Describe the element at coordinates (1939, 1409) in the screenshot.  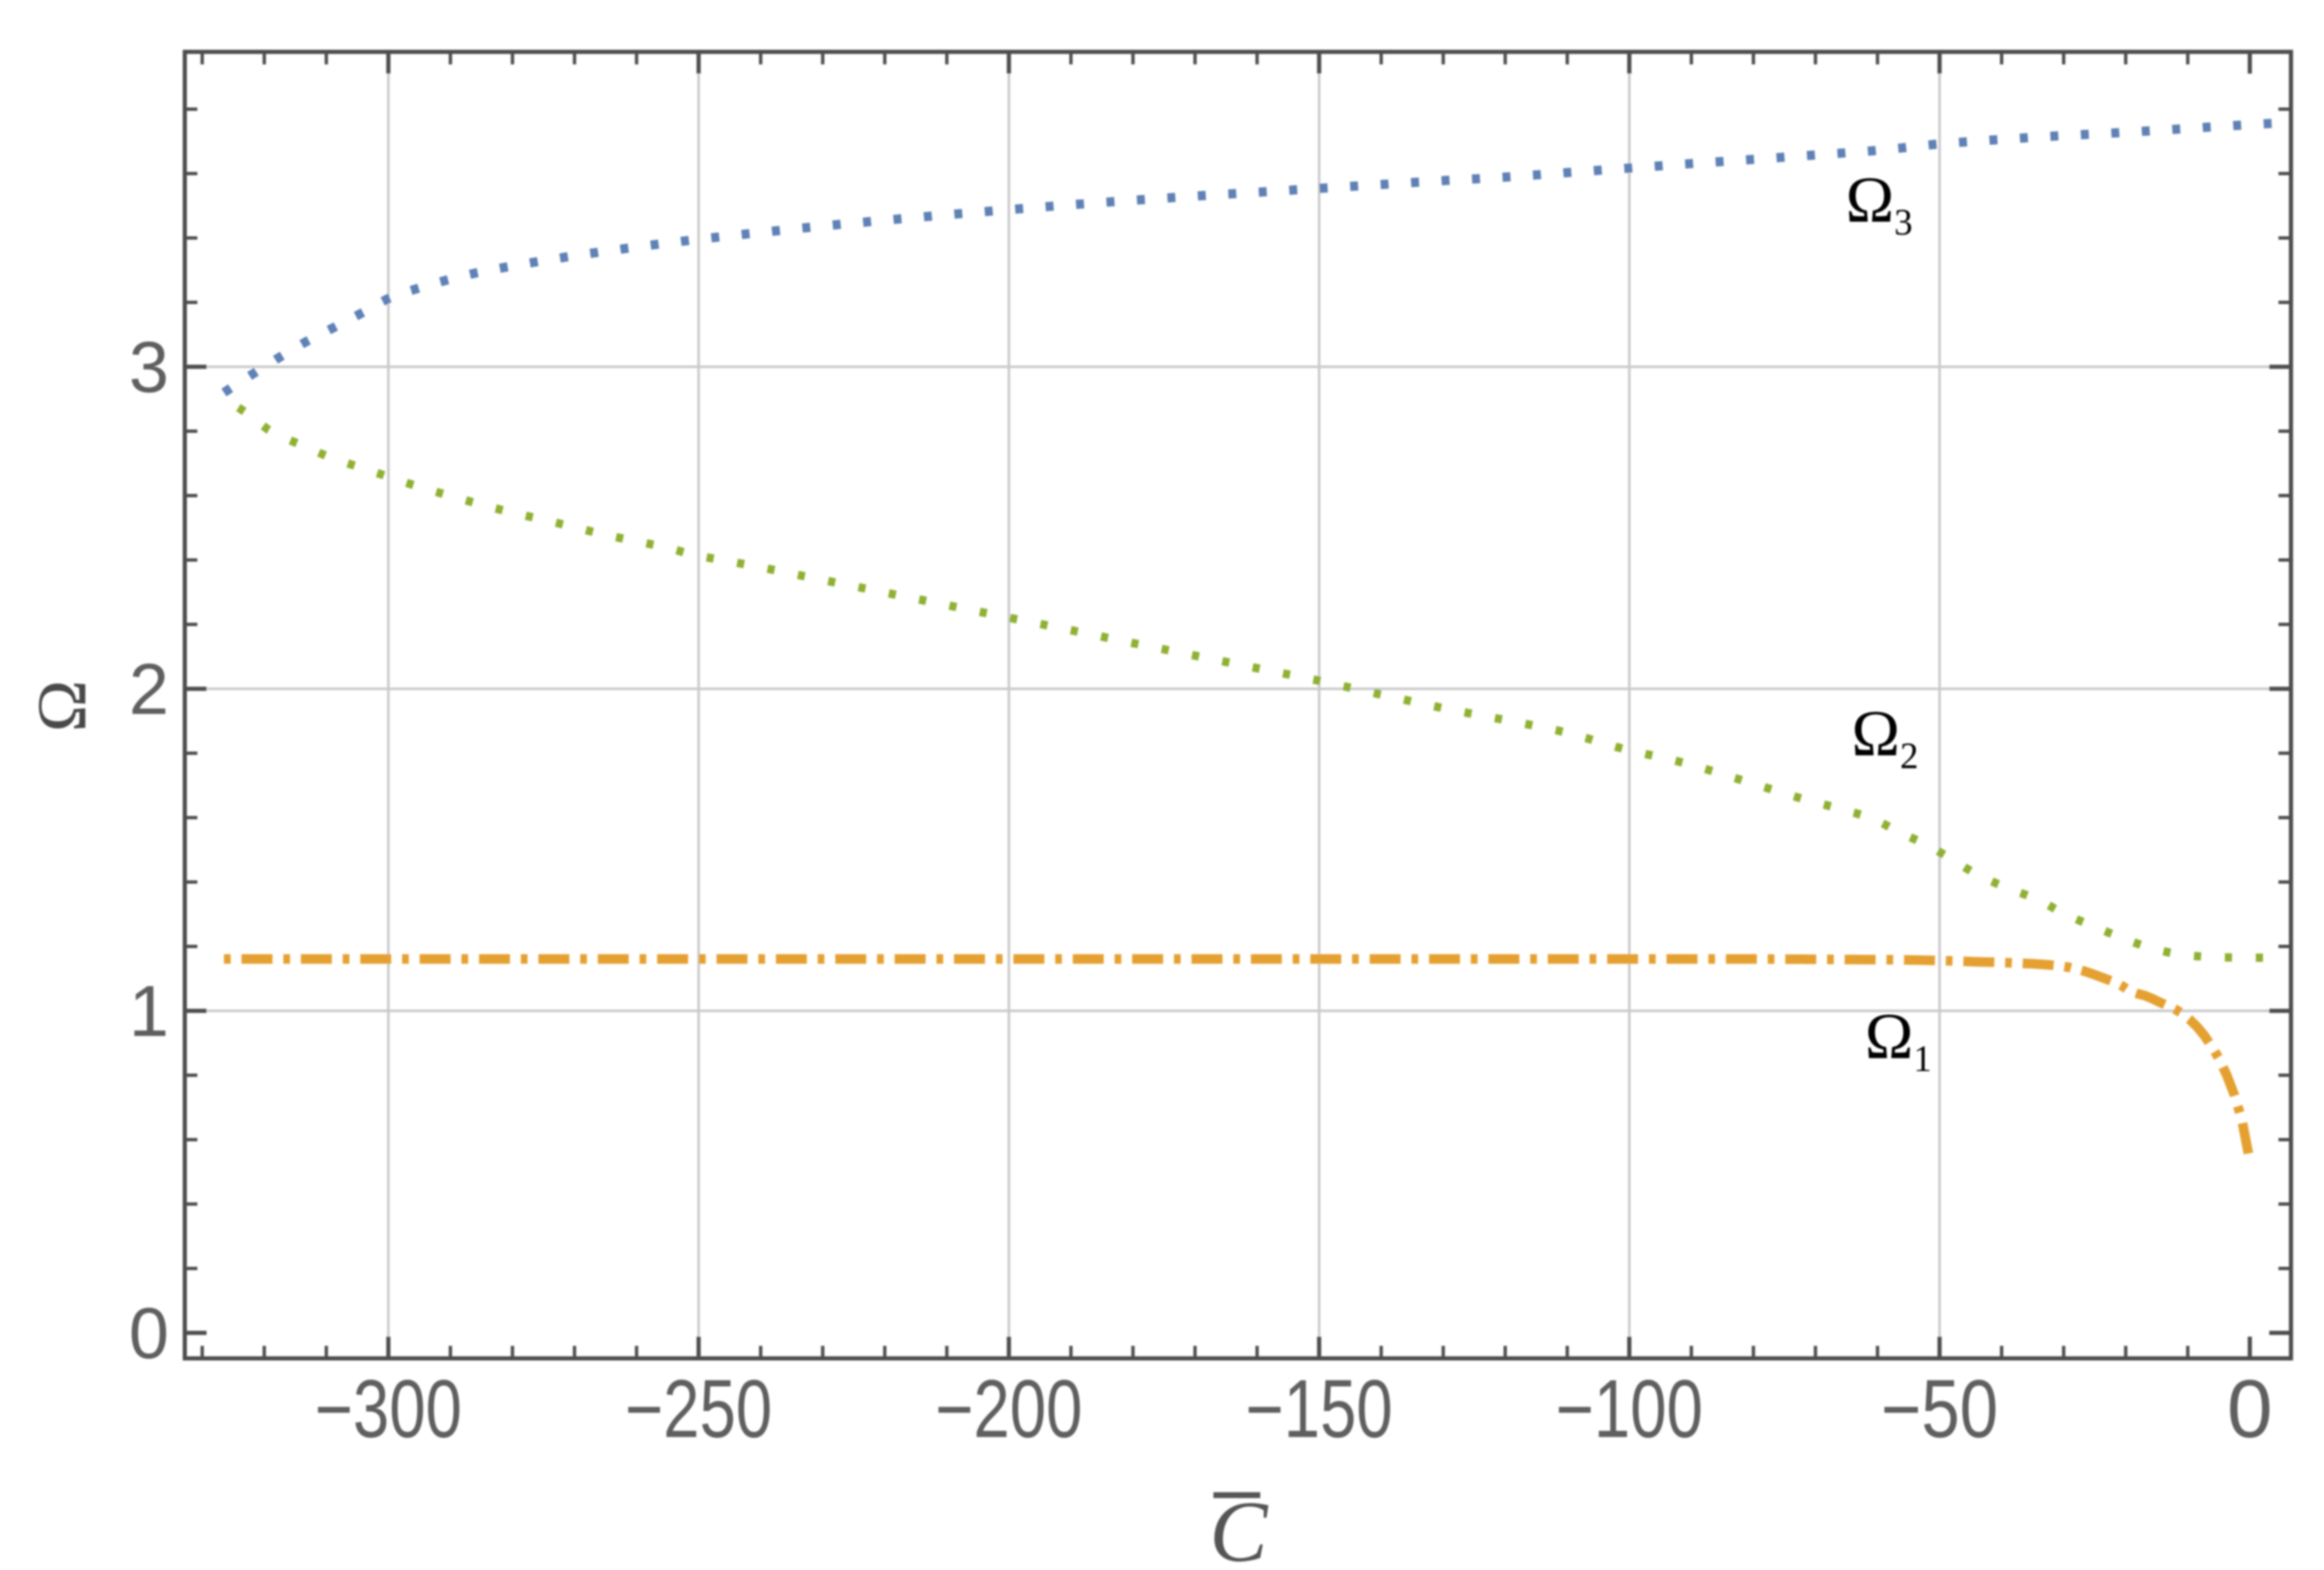
I see `svg-text: −50` at that location.